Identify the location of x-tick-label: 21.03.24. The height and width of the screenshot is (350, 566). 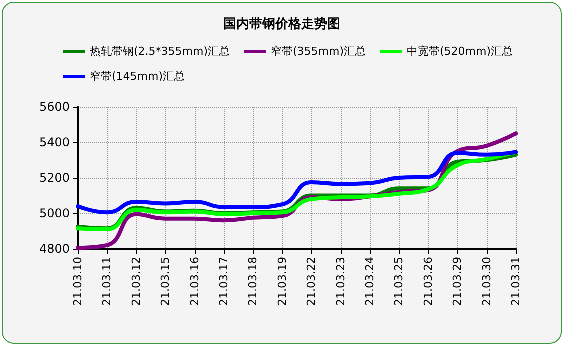
(370, 281).